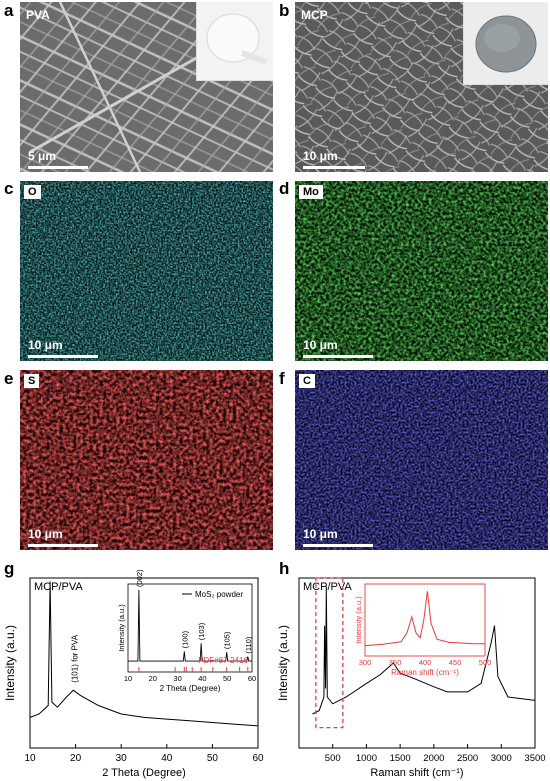 The width and height of the screenshot is (550, 781). What do you see at coordinates (320, 534) in the screenshot?
I see `scale-bar-label-f: 10 μm` at bounding box center [320, 534].